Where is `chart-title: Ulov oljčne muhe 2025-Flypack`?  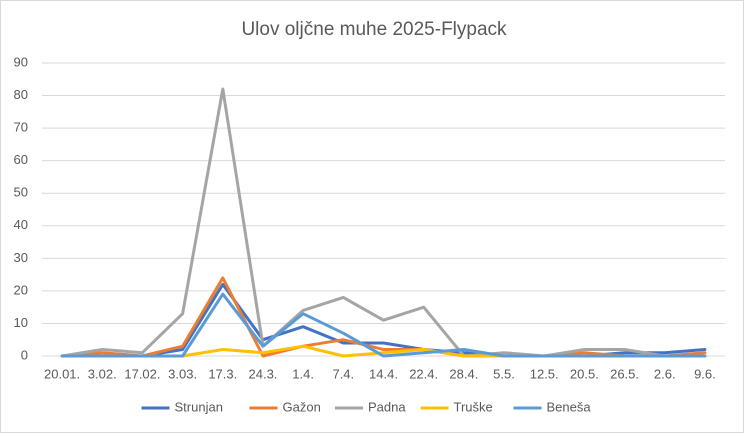
chart-title: Ulov oljčne muhe 2025-Flypack is located at coordinates (374, 29).